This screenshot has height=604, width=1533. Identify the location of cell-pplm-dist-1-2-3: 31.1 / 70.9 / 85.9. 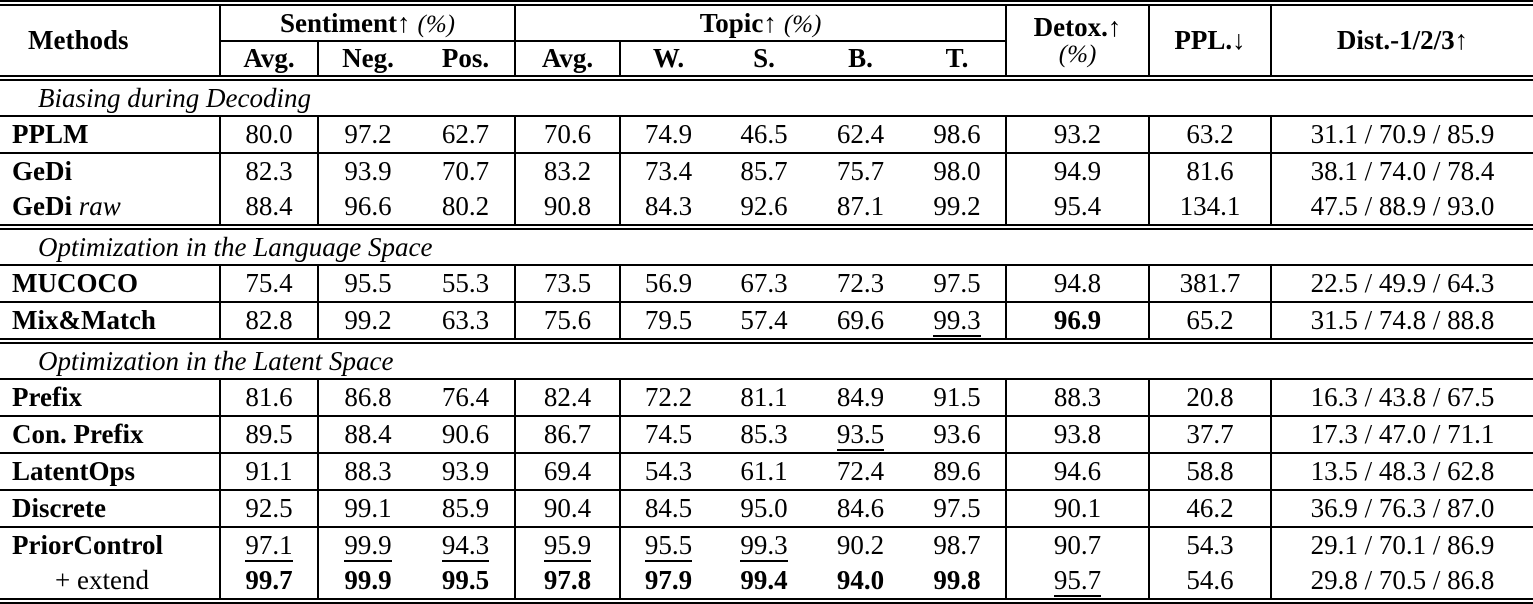
(1402, 134).